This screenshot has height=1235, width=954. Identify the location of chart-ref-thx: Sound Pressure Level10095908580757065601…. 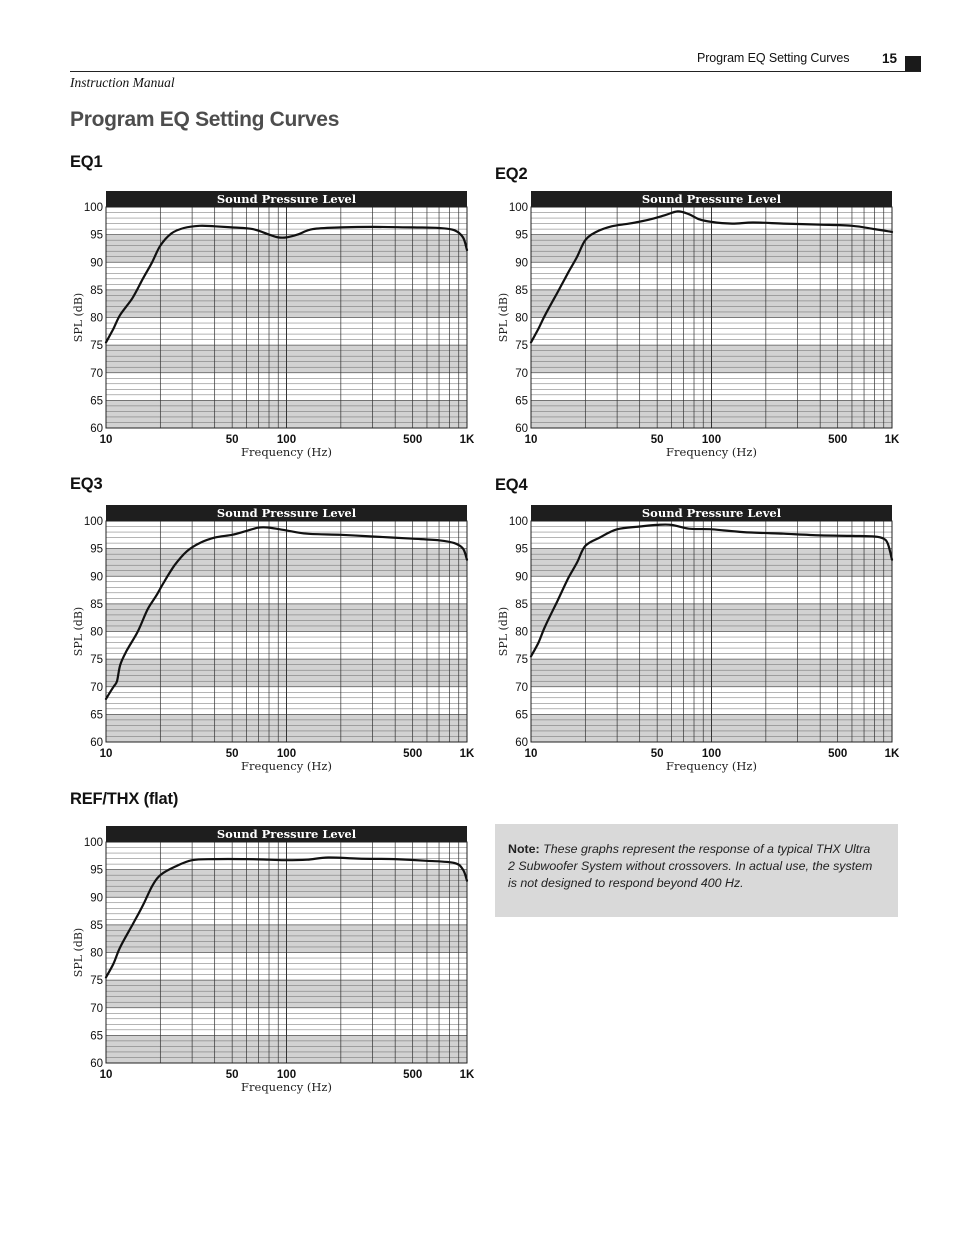
(273, 960).